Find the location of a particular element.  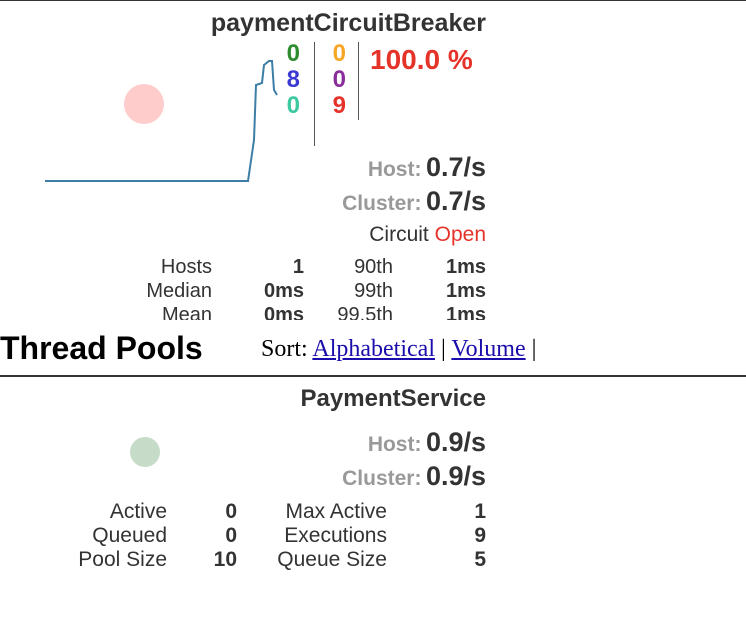

max-active-value: 1 is located at coordinates (480, 511).